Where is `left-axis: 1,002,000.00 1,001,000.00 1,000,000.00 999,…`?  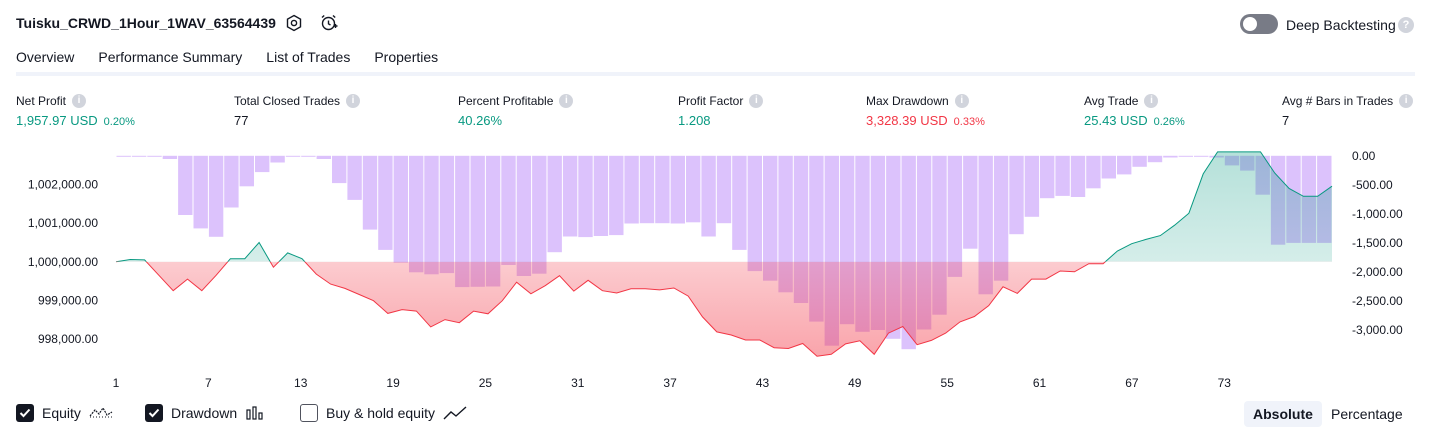 left-axis: 1,002,000.00 1,001,000.00 1,000,000.00 999,… is located at coordinates (63, 262).